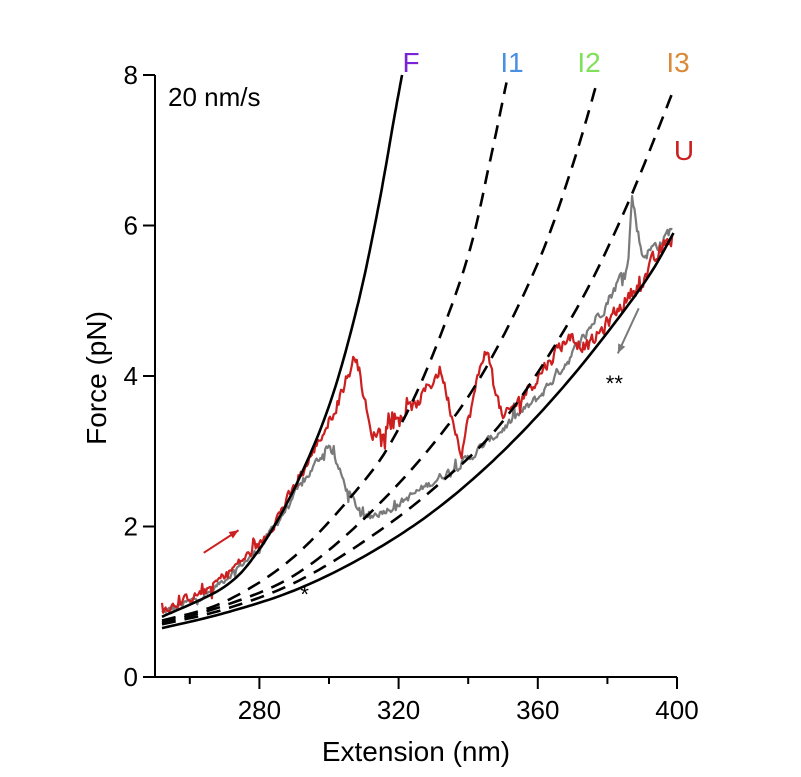  What do you see at coordinates (131, 75) in the screenshot?
I see `y-tick-label: 8` at bounding box center [131, 75].